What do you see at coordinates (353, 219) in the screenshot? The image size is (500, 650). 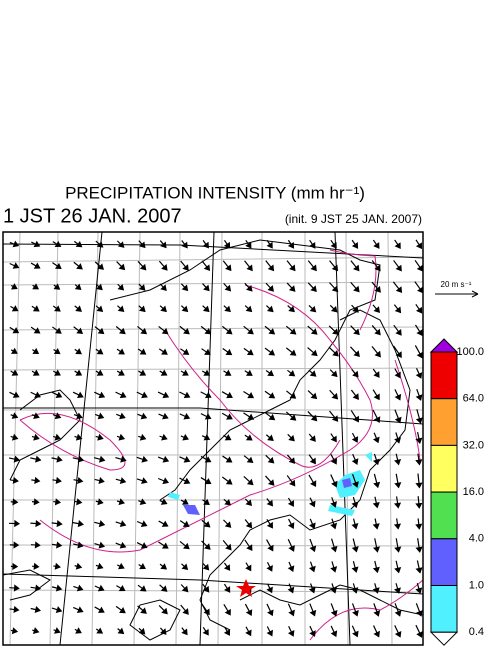 I see `init-time: (init. 9 JST 25 JAN. 2007)` at bounding box center [353, 219].